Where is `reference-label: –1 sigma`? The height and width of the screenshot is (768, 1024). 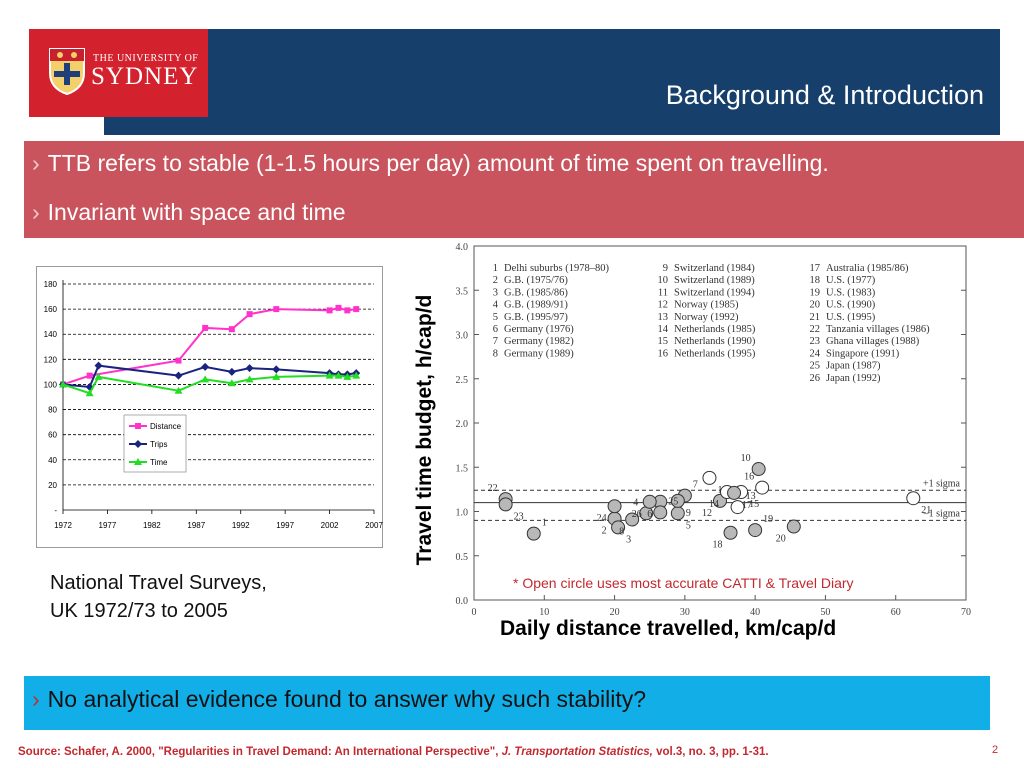
reference-label: –1 sigma is located at coordinates (942, 513).